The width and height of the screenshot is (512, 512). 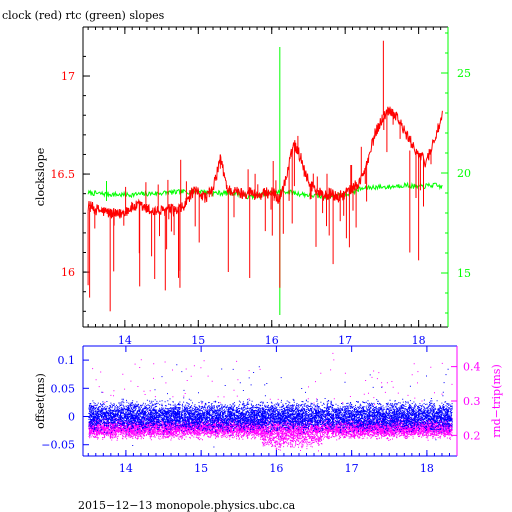 I want to click on bottom-y2-tick-label: 0.3, so click(x=472, y=401).